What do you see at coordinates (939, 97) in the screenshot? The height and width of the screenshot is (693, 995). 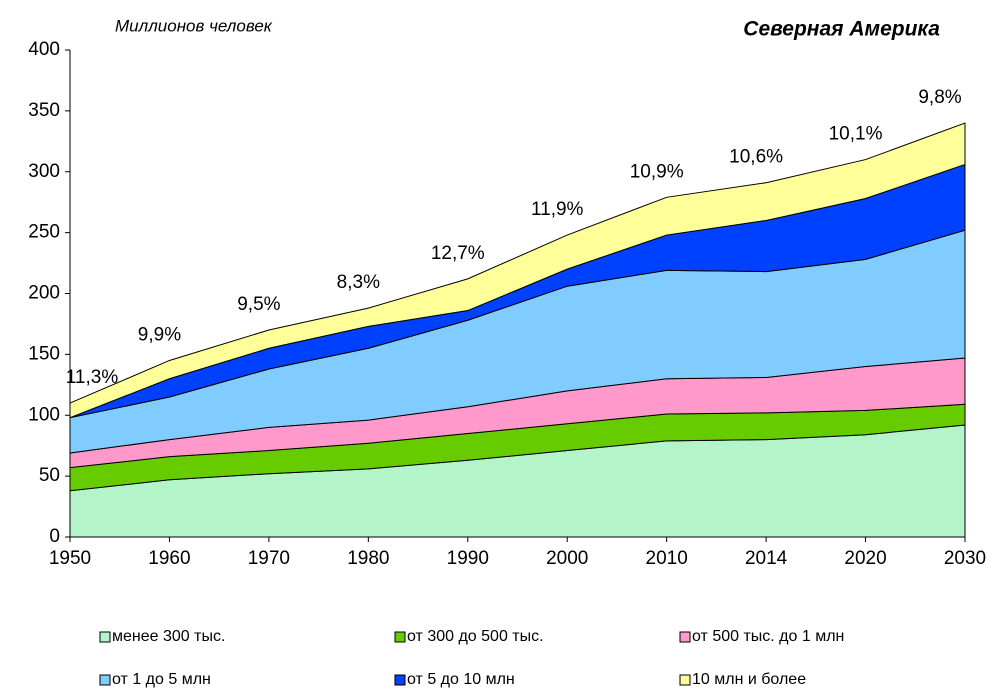 I see `annotation: 9,8%` at bounding box center [939, 97].